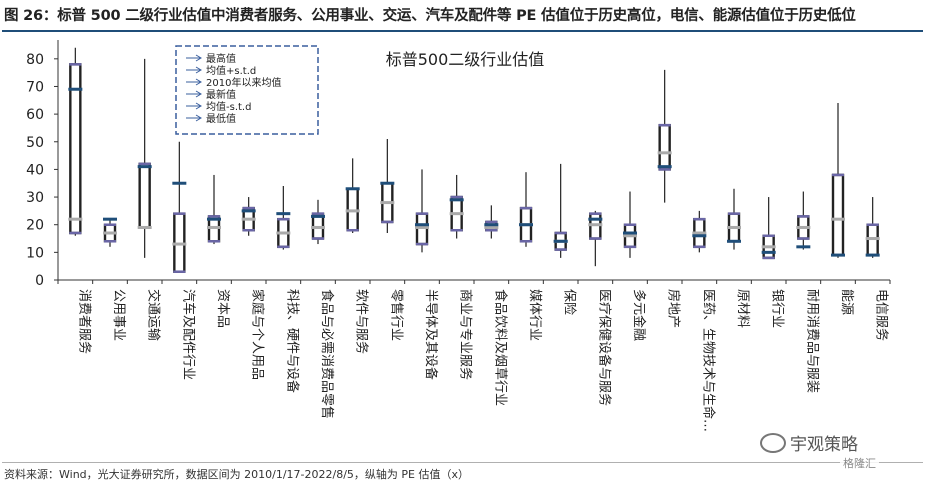 Image resolution: width=925 pixels, height=486 pixels. What do you see at coordinates (243, 82) in the screenshot?
I see `legend-entry-label: 2010年以来均值` at bounding box center [243, 82].